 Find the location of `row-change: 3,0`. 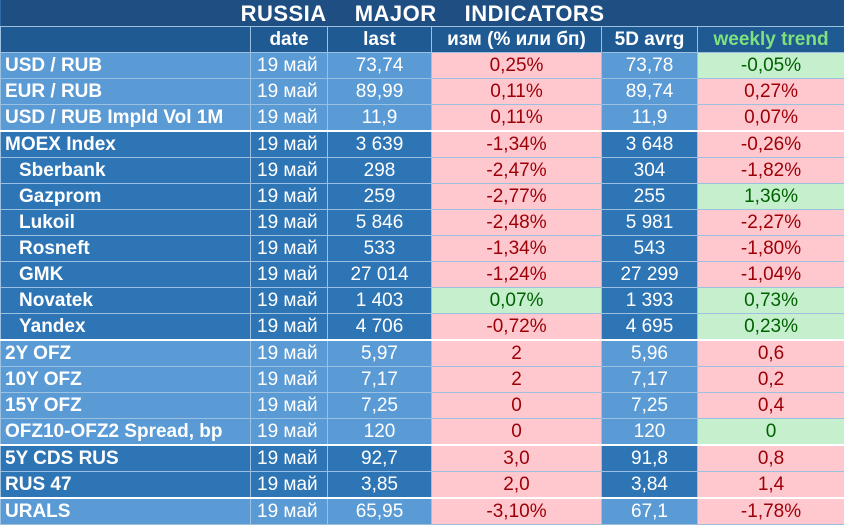

row-change: 3,0 is located at coordinates (517, 458).